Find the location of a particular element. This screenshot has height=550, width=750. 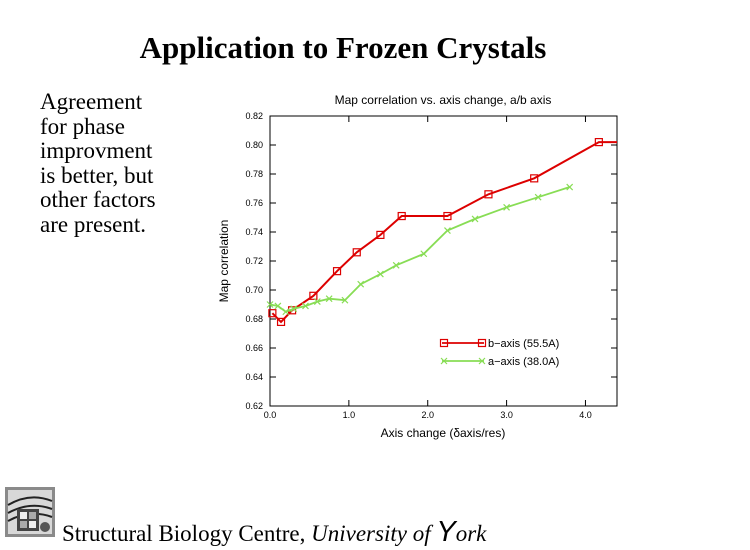

footer-university-rest: ork is located at coordinates (471, 533).